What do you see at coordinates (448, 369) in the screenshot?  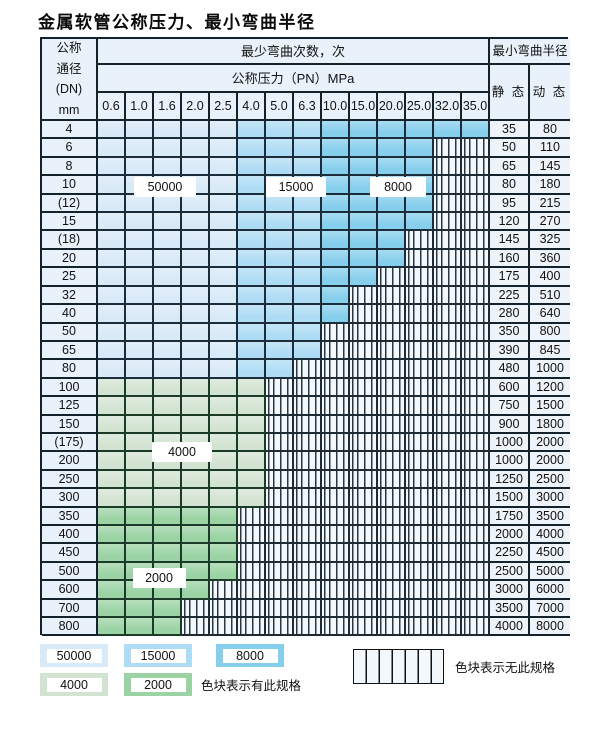 I see `cell-none-dn80-pn32.0` at bounding box center [448, 369].